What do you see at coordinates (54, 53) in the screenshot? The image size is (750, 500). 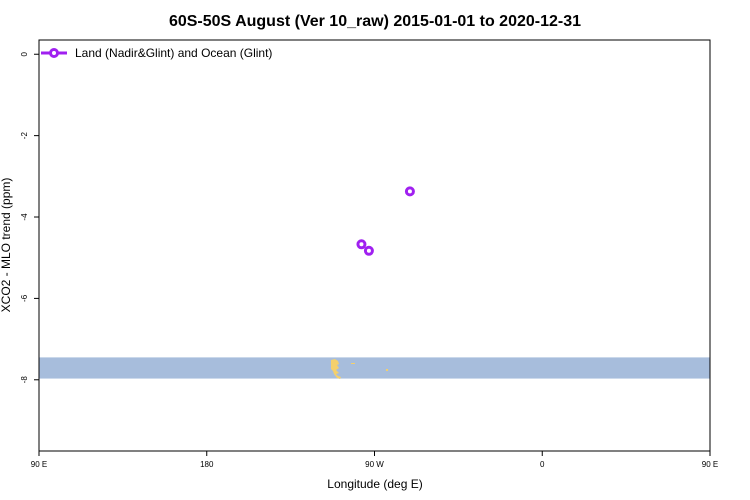 I see `legend-marker` at bounding box center [54, 53].